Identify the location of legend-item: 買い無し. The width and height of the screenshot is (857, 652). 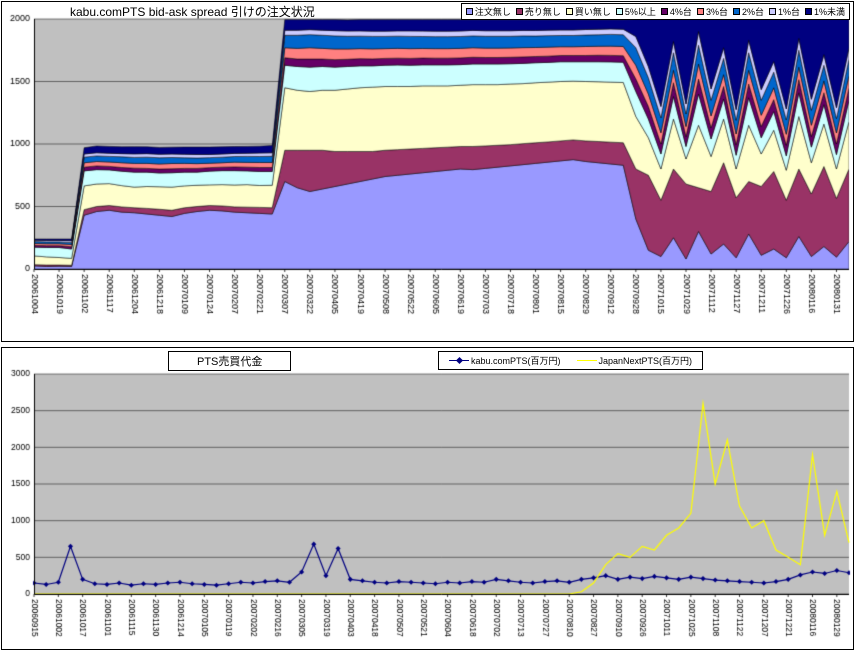
(588, 11).